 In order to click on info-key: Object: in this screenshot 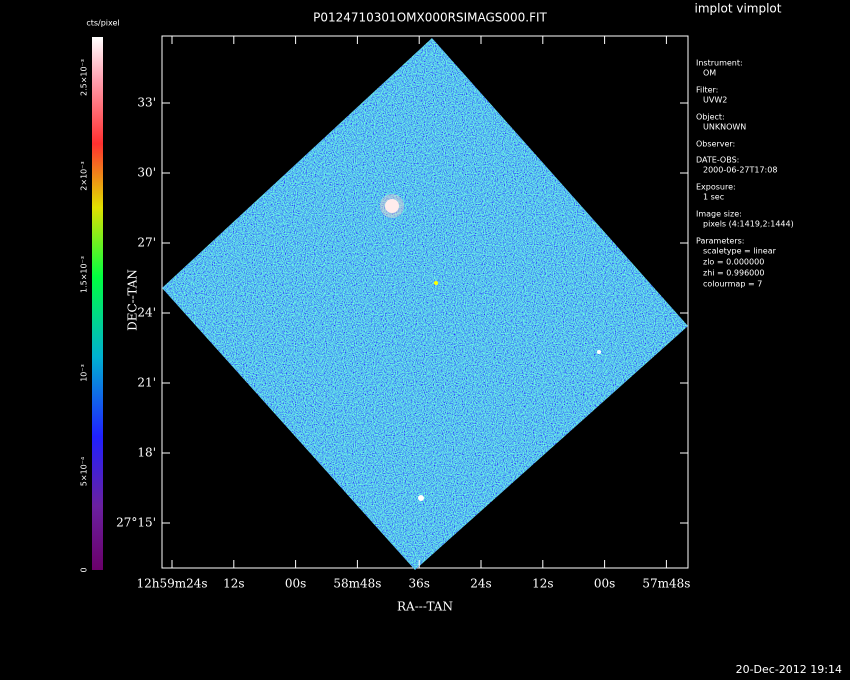, I will do `click(710, 117)`.